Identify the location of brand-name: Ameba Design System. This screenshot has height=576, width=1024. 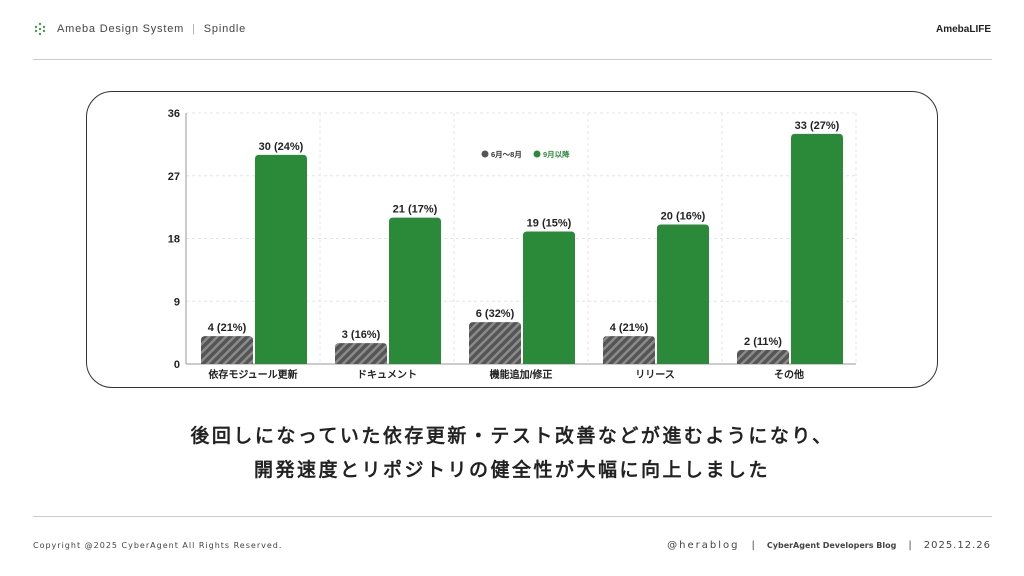
(121, 29).